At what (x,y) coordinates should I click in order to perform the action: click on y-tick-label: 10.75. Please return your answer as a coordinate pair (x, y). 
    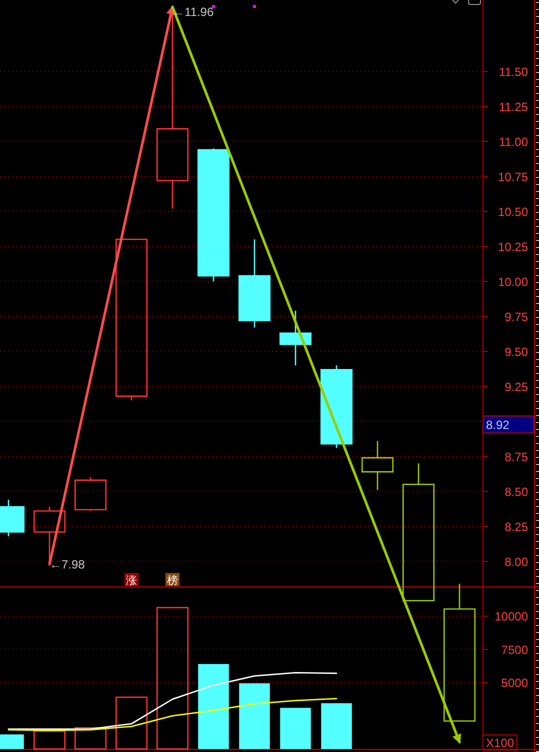
    Looking at the image, I should click on (513, 177).